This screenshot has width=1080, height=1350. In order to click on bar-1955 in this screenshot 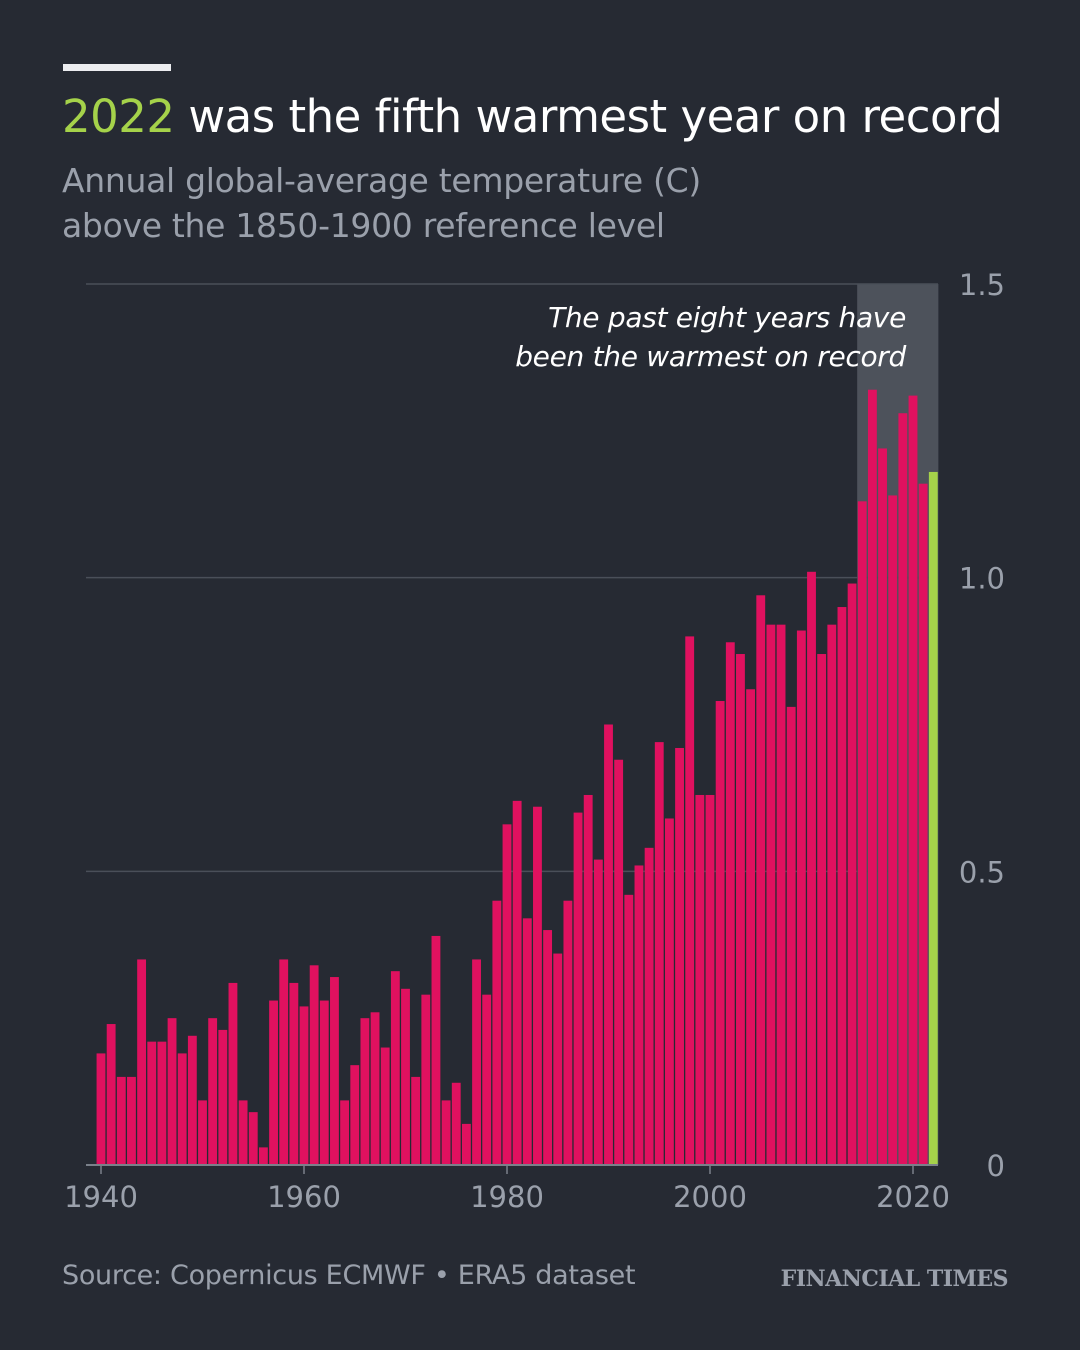, I will do `click(253, 1138)`.